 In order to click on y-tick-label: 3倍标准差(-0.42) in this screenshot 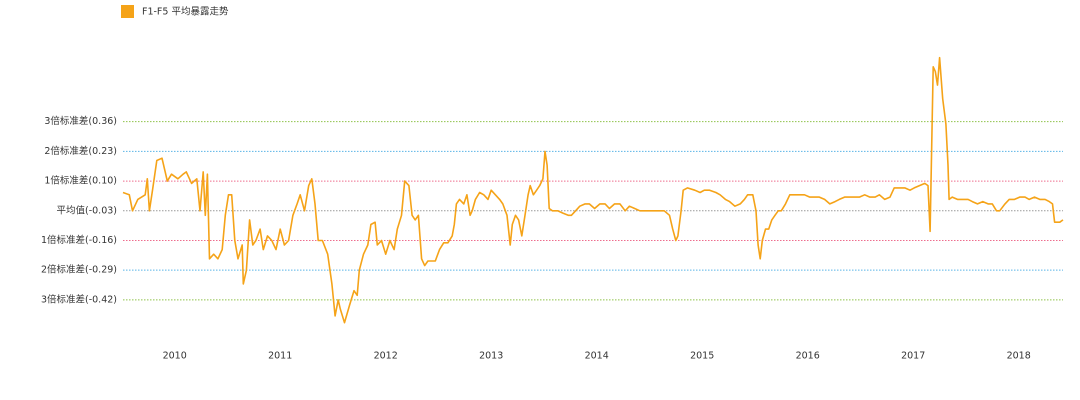, I will do `click(79, 299)`.